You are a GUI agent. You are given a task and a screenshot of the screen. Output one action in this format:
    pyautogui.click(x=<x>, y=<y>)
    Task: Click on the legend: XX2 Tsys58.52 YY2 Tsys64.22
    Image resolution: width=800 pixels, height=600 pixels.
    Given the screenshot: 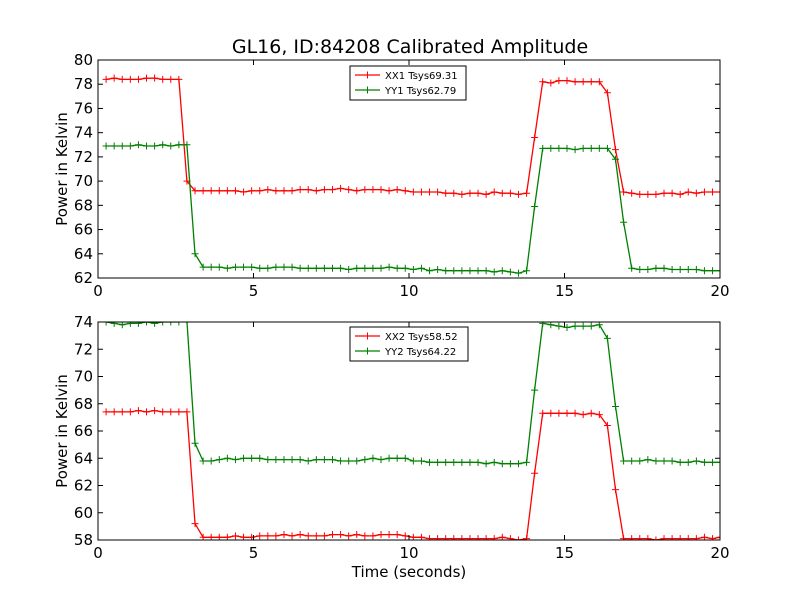 What is the action you would take?
    pyautogui.click(x=409, y=344)
    